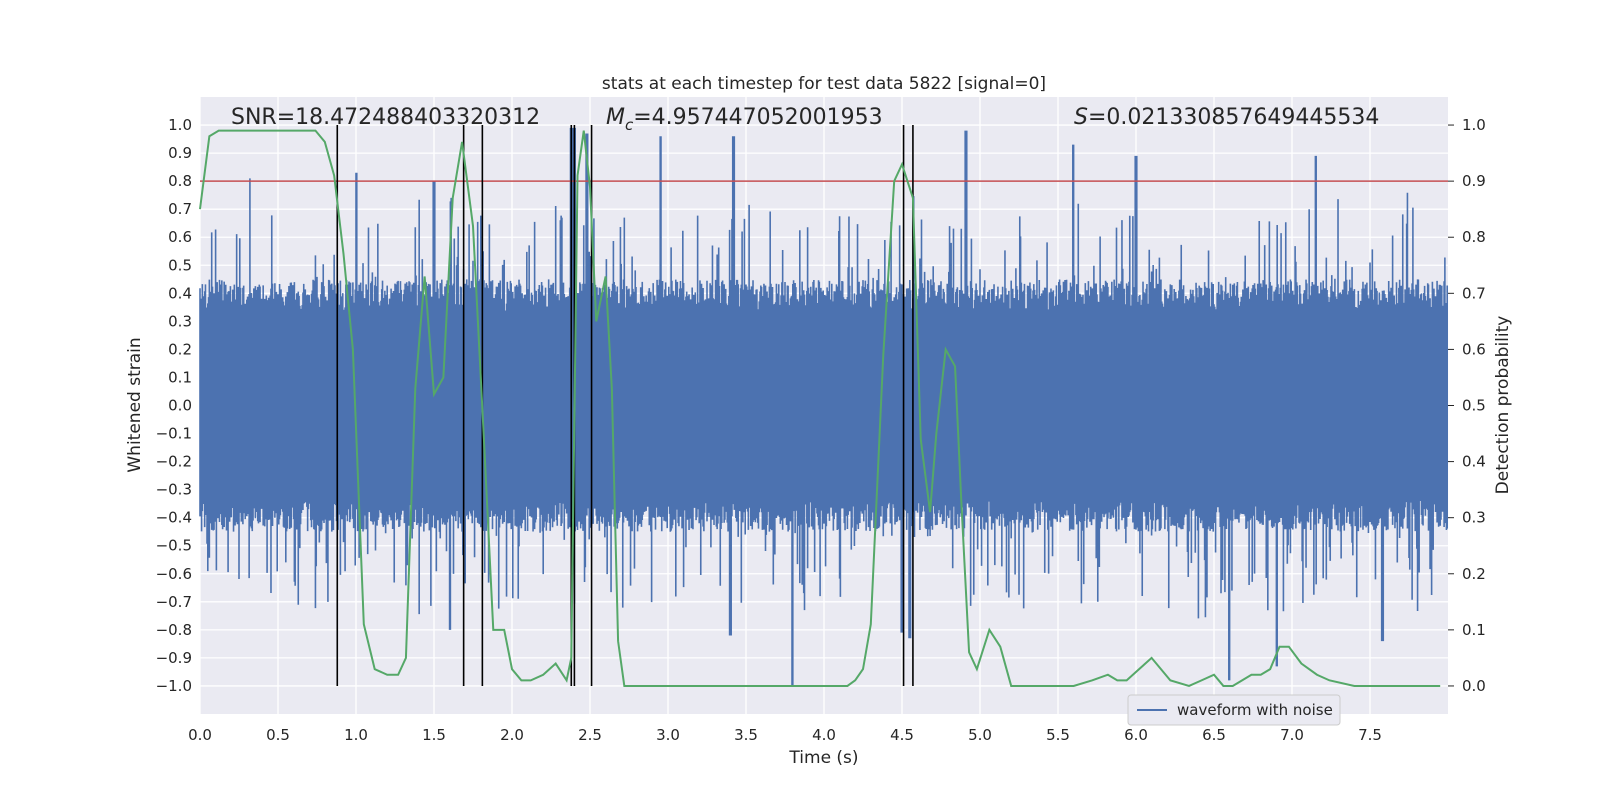  What do you see at coordinates (1214, 735) in the screenshot?
I see `x-tick-label: 6.5` at bounding box center [1214, 735].